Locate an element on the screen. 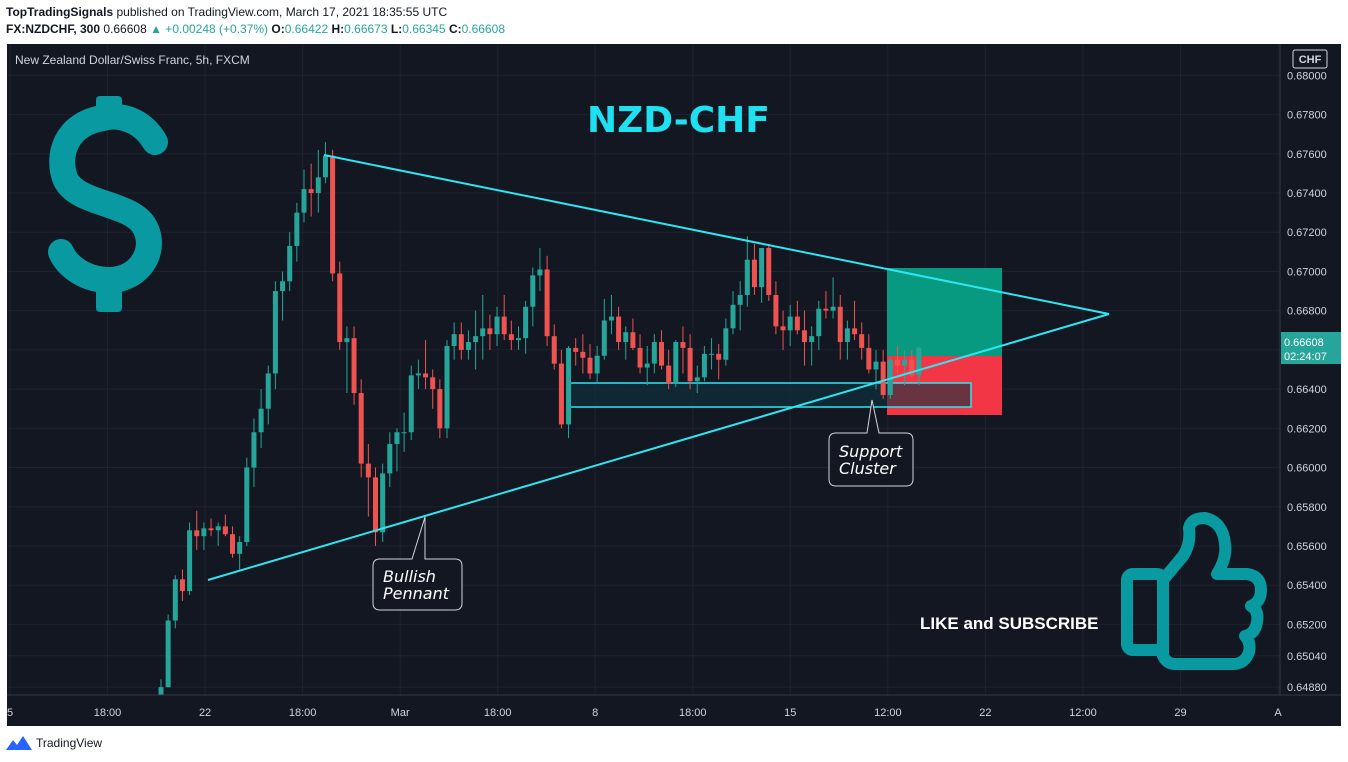  support-zone is located at coordinates (770, 395).